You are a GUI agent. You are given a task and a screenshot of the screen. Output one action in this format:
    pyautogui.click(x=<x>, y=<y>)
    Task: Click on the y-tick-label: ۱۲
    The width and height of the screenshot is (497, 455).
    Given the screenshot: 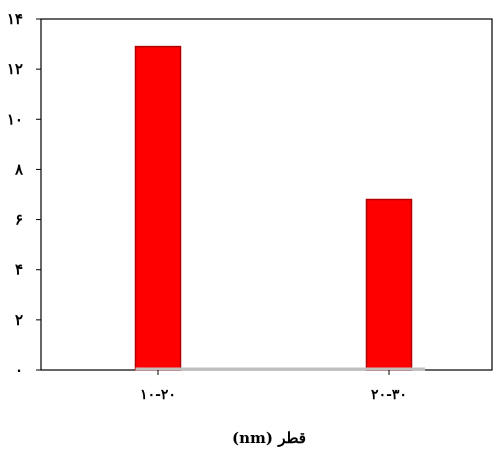 What is the action you would take?
    pyautogui.click(x=15, y=69)
    